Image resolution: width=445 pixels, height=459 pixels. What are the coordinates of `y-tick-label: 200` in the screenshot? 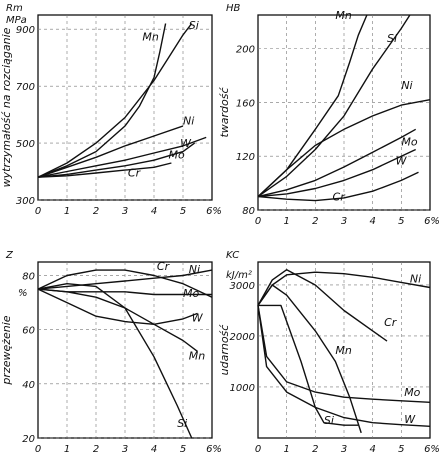 It's located at (245, 50).